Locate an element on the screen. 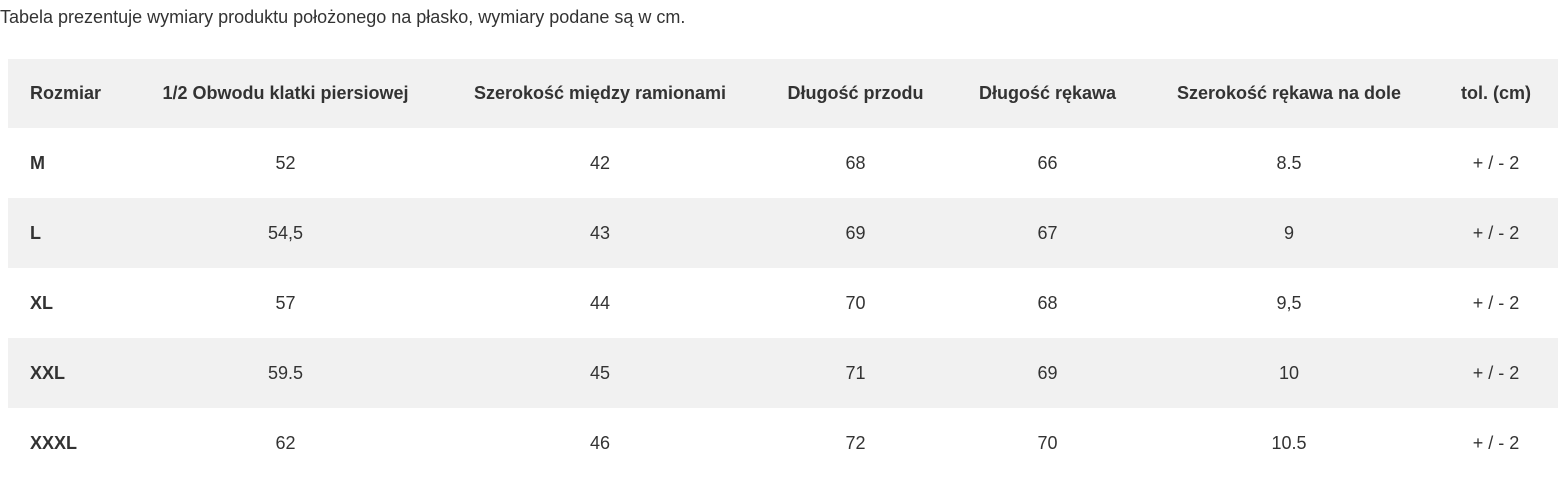 This screenshot has width=1565, height=484. header-sleeve-bottom-width: Szerokość rękawa na dole is located at coordinates (1289, 93).